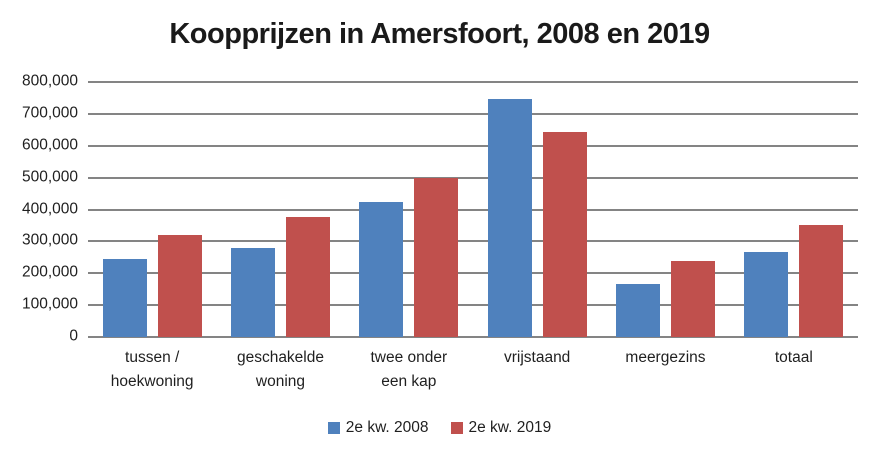  What do you see at coordinates (49, 177) in the screenshot?
I see `y-axis-tick-label: 500,000` at bounding box center [49, 177].